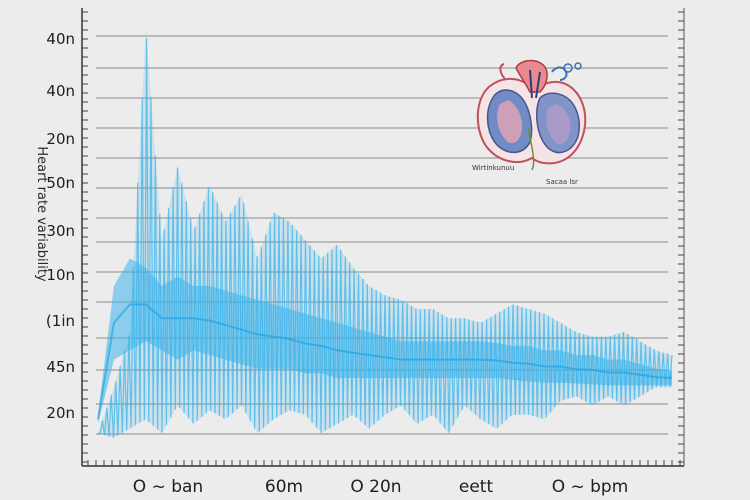 This screenshot has height=500, width=750. I want to click on x-tick-label: 60m, so click(284, 487).